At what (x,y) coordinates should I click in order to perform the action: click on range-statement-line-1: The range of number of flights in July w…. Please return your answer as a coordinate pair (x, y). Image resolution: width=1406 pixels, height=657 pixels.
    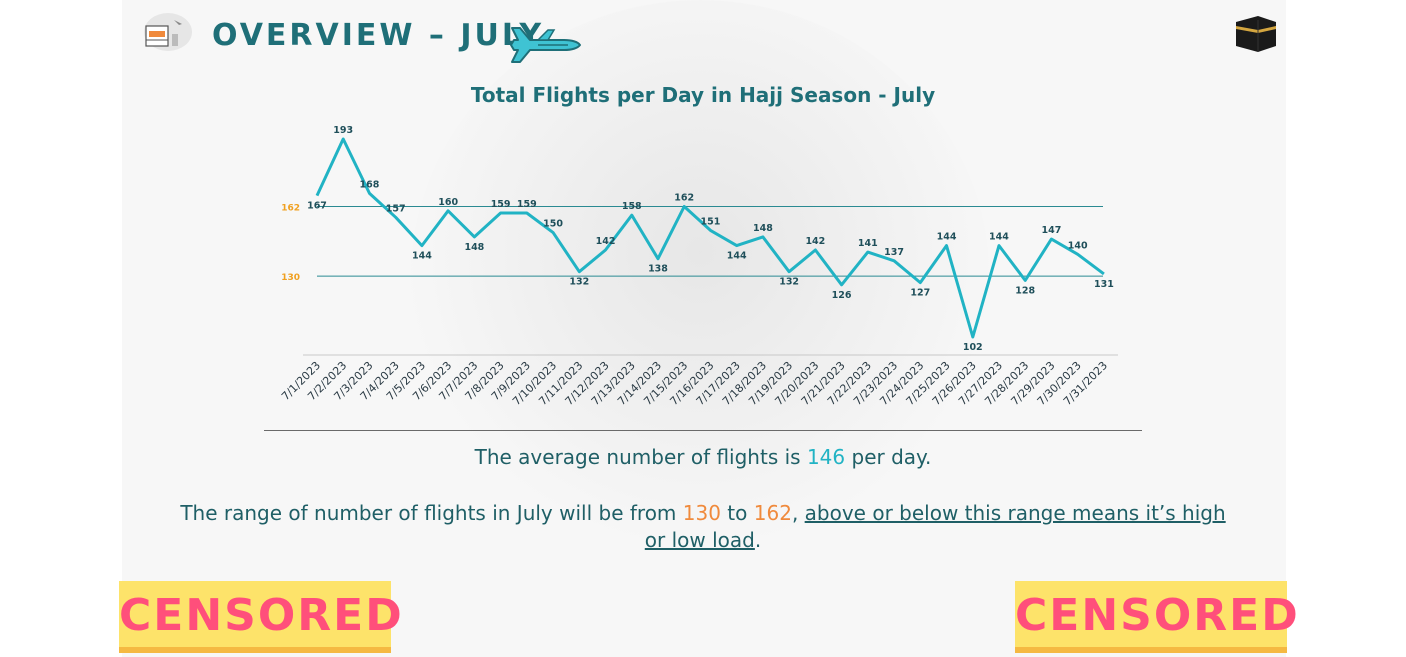
    Looking at the image, I should click on (703, 513).